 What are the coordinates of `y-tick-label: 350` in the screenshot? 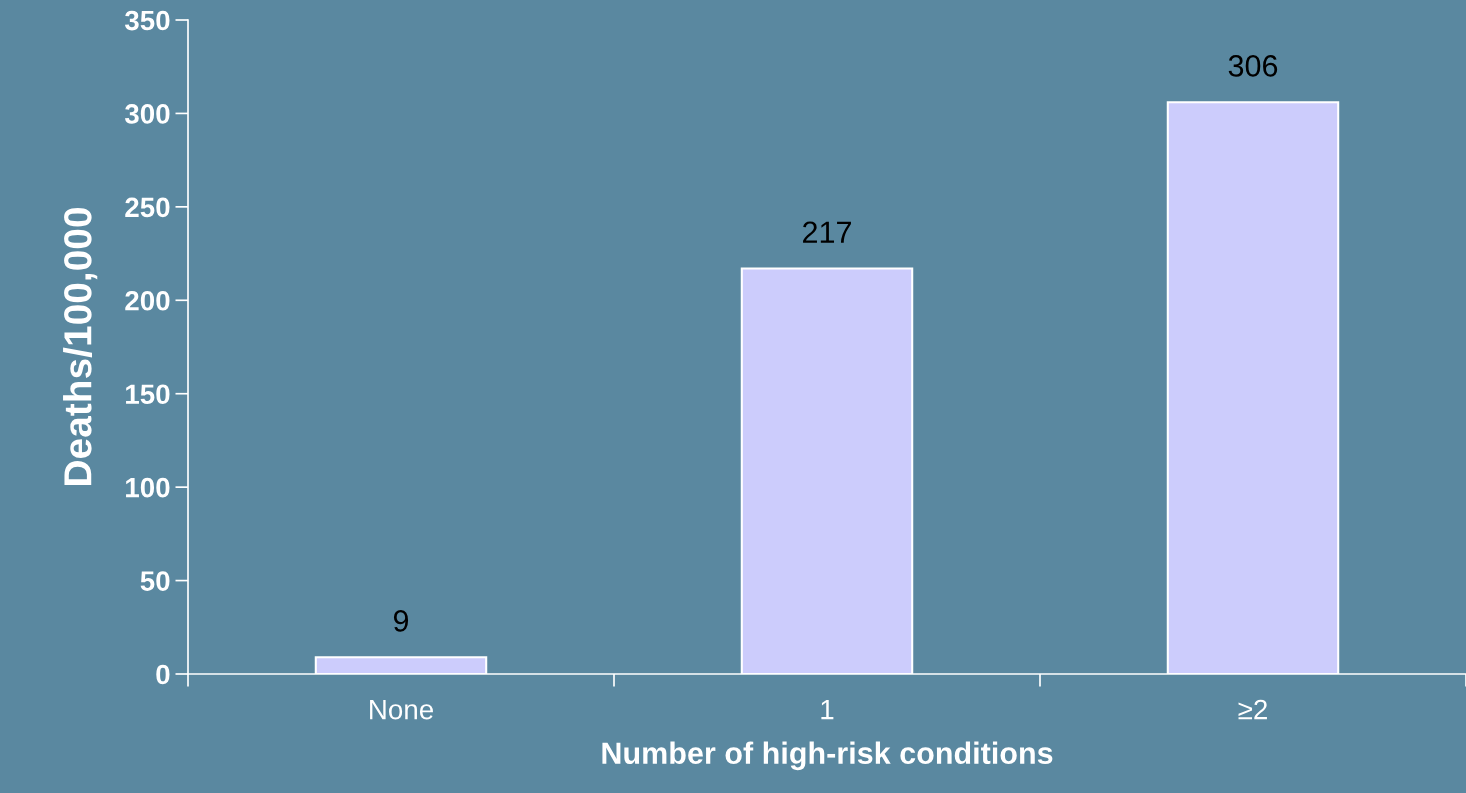 It's located at (147, 20).